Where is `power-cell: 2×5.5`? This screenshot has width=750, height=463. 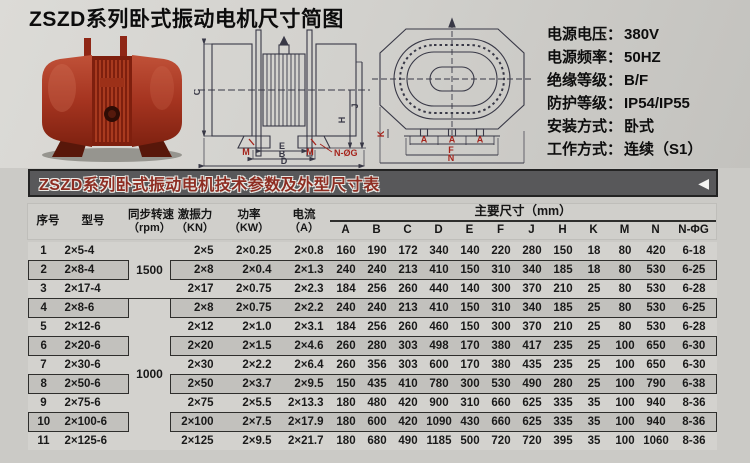 power-cell: 2×5.5 is located at coordinates (249, 403).